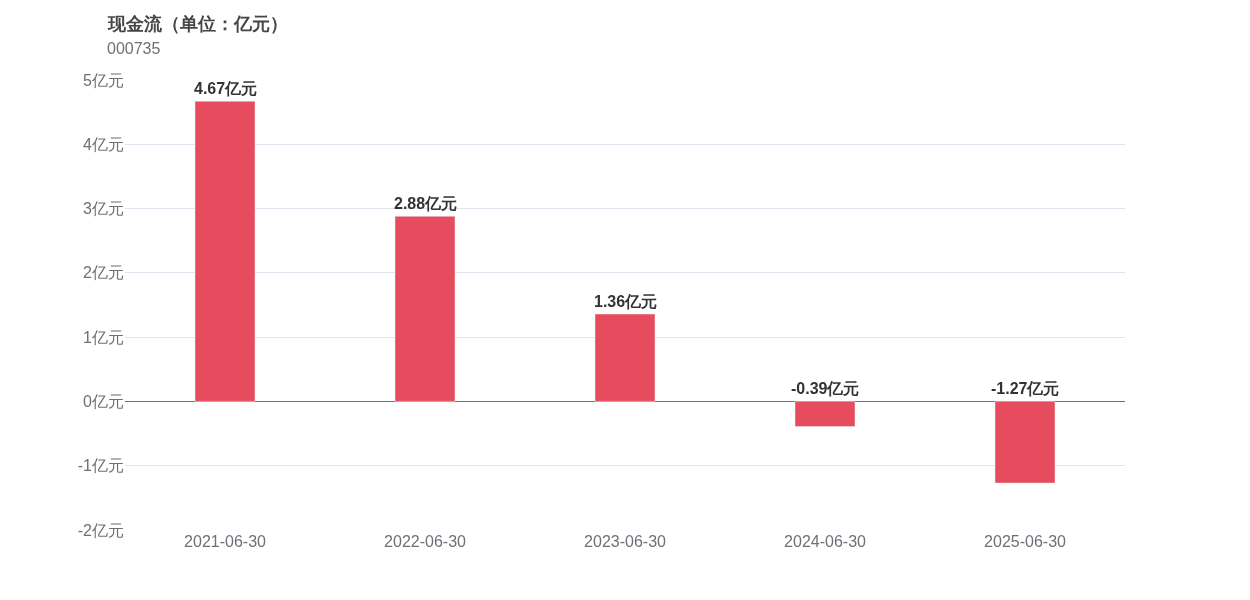 This screenshot has height=600, width=1250. What do you see at coordinates (197, 24) in the screenshot?
I see `chart-title: 现金流（单位：亿元）` at bounding box center [197, 24].